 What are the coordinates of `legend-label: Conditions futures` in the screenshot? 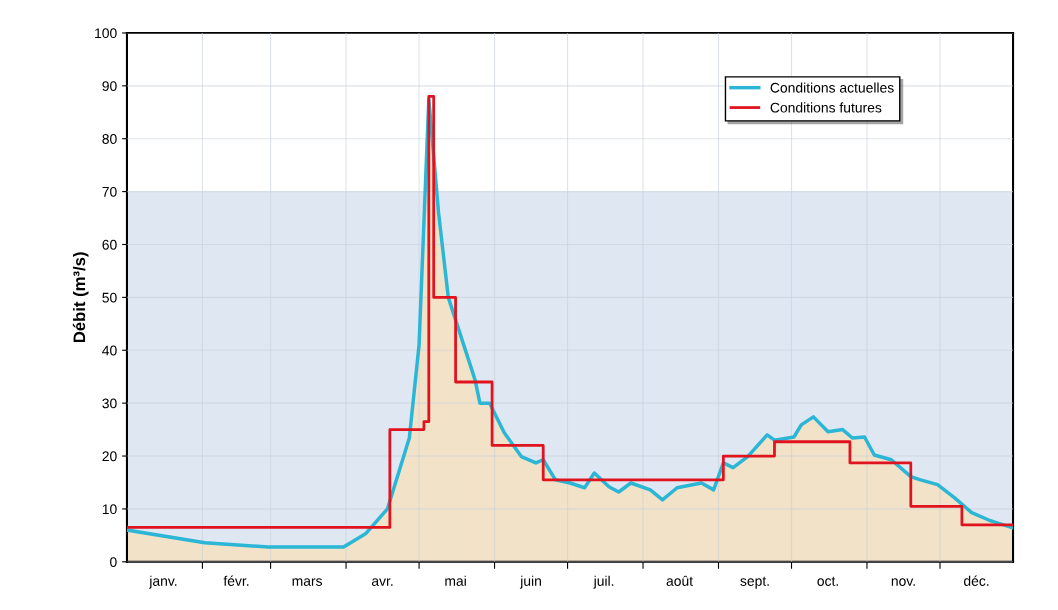 It's located at (826, 107).